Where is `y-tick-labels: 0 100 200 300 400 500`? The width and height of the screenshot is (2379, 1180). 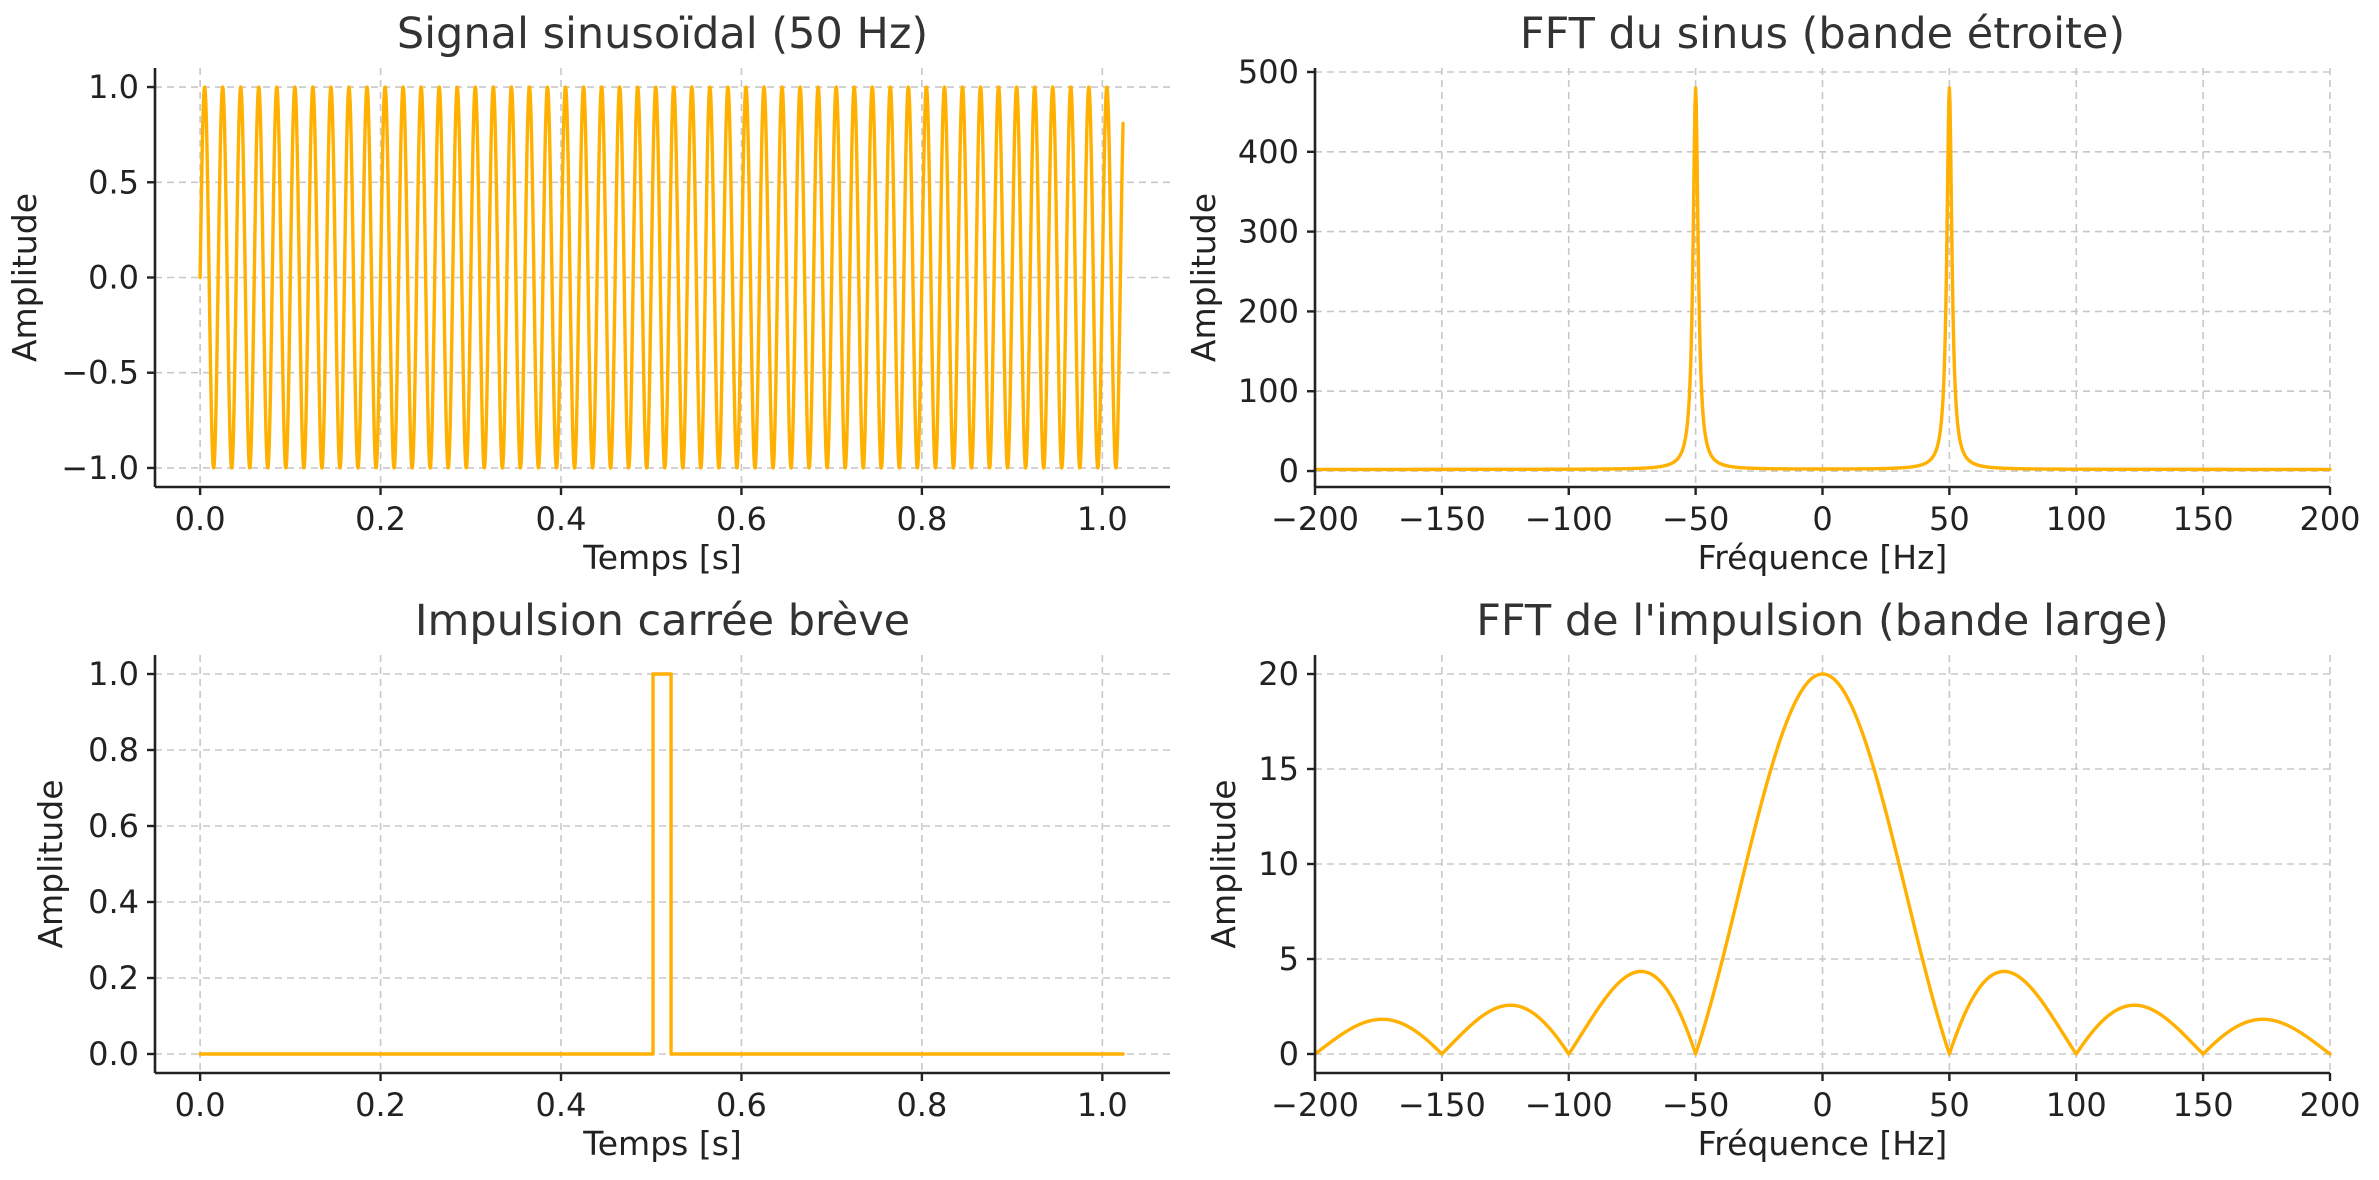 y-tick-labels: 0 100 200 300 400 500 is located at coordinates (1268, 271).